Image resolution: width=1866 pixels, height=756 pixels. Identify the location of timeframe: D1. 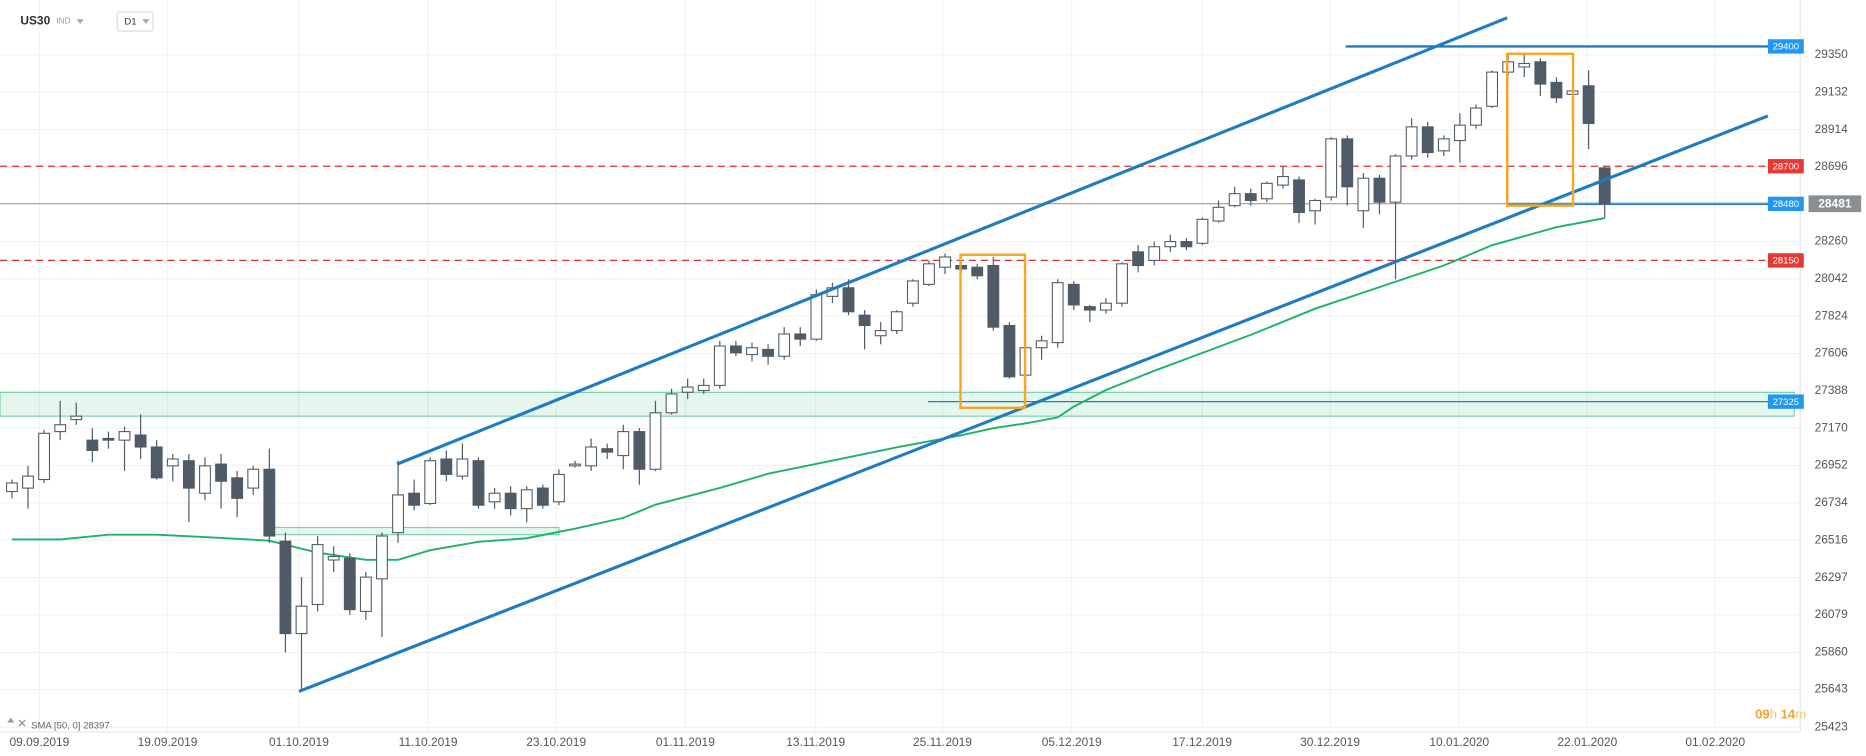
(130, 22).